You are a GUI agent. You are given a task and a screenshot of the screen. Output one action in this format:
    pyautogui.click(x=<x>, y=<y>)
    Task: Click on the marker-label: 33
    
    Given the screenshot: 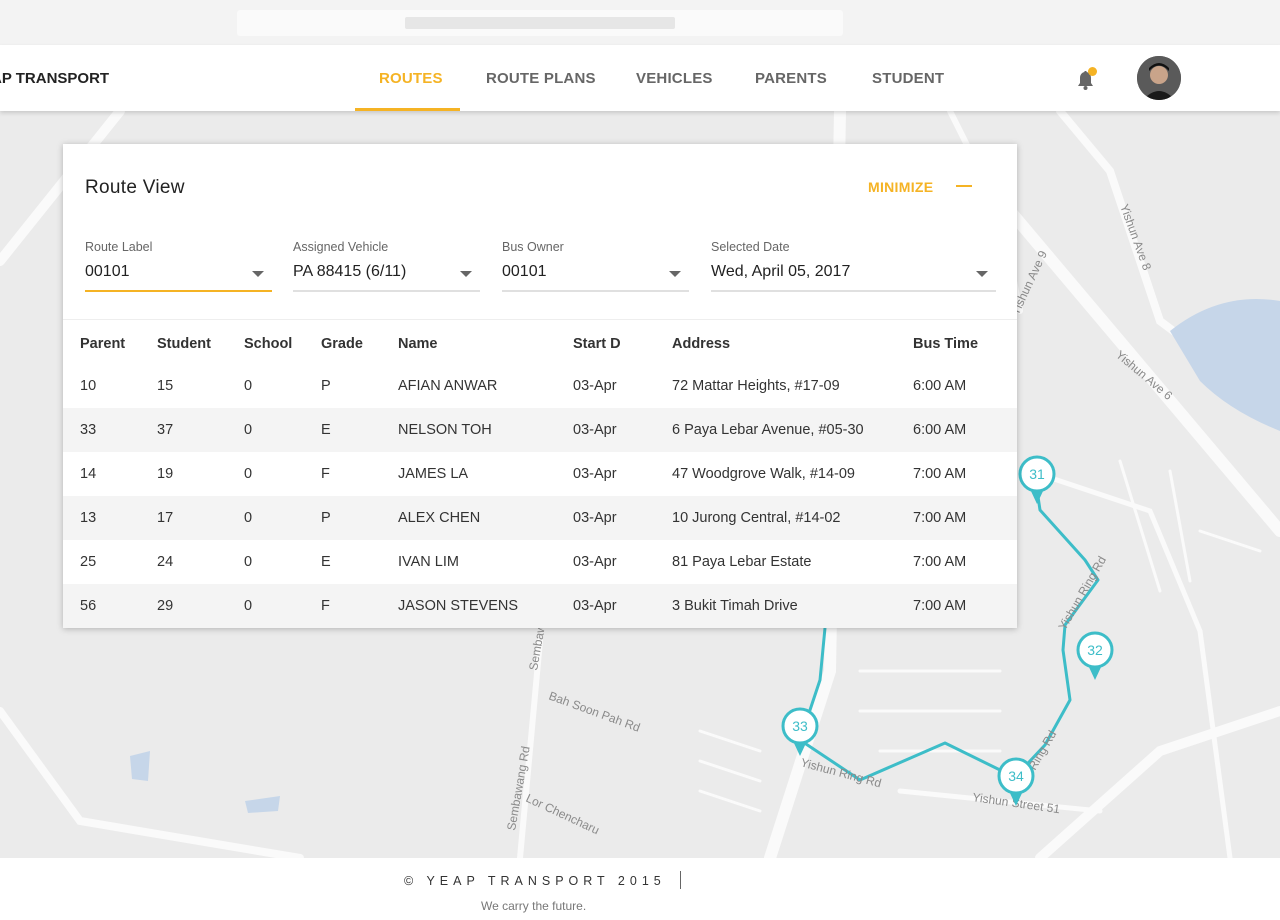 What is the action you would take?
    pyautogui.click(x=800, y=726)
    